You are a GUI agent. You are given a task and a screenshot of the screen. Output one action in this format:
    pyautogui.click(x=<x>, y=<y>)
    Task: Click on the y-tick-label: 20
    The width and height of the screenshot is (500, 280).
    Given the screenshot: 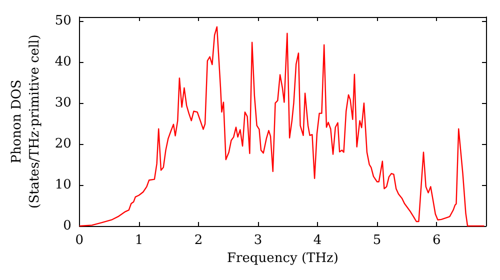 What is the action you would take?
    pyautogui.click(x=63, y=144)
    